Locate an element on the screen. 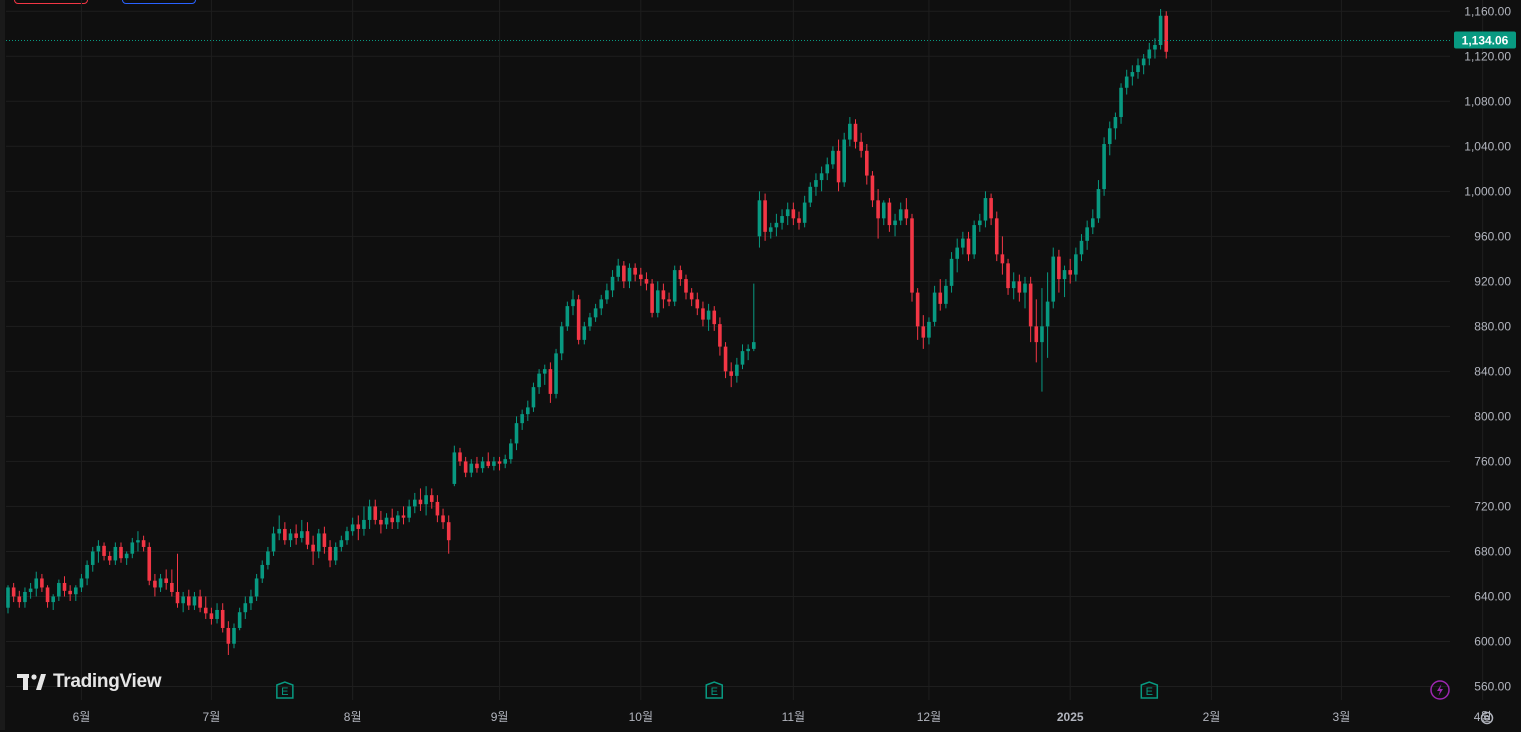 The width and height of the screenshot is (1521, 732). time-tick-label: 7월 is located at coordinates (212, 717).